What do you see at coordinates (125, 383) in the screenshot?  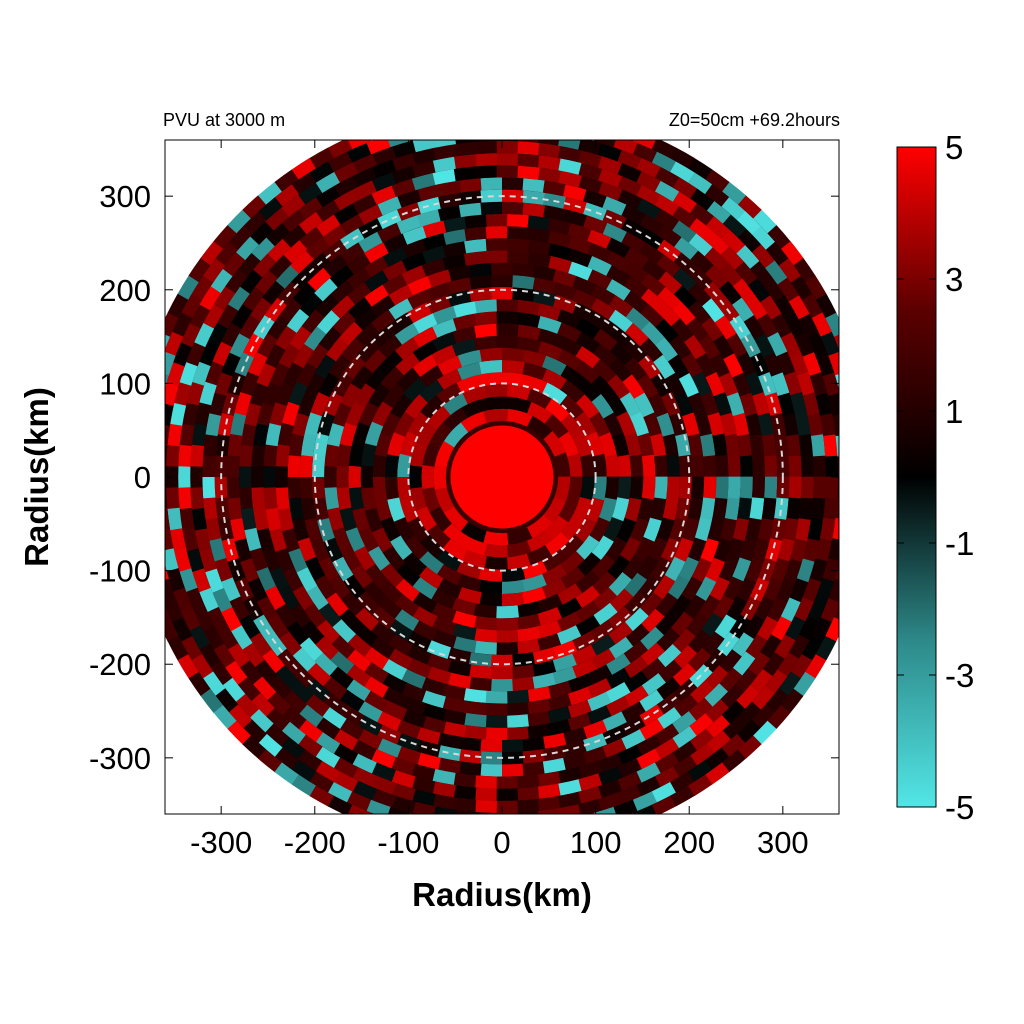 I see `y-tick-label: 100` at bounding box center [125, 383].